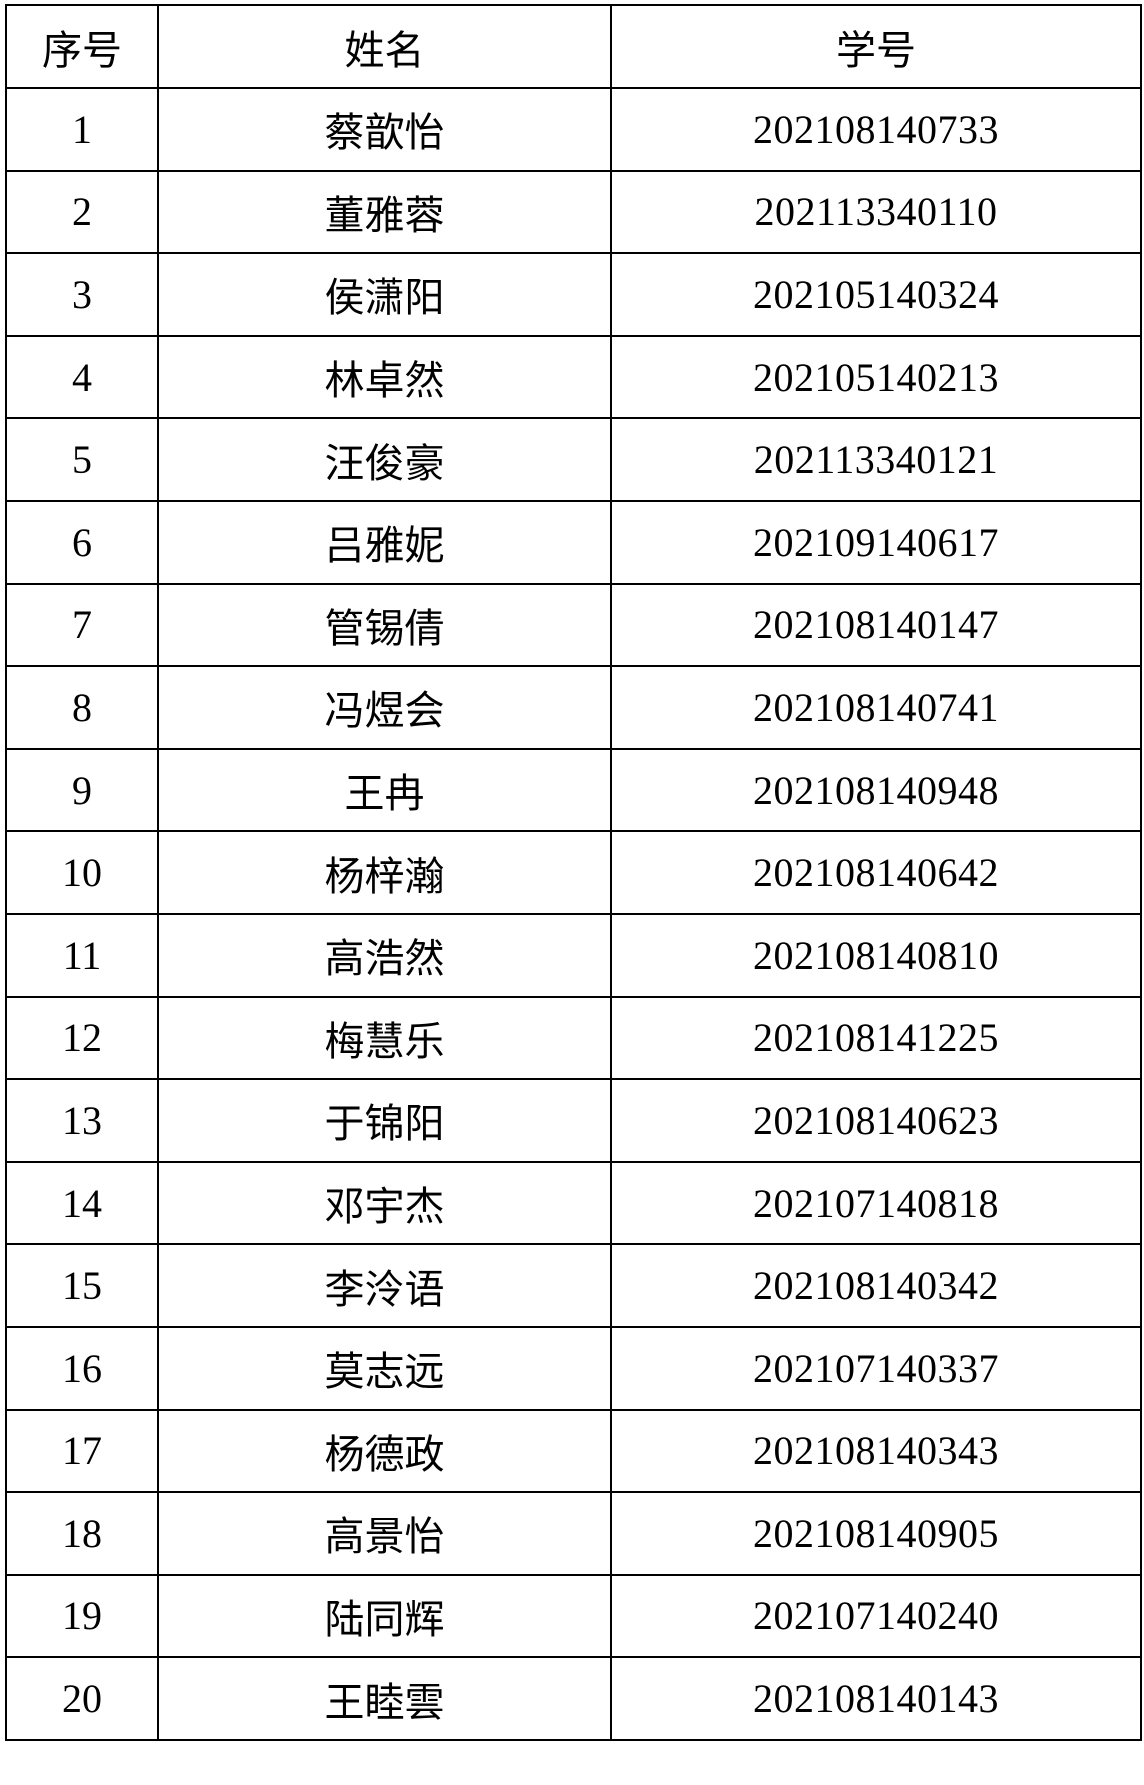  Describe the element at coordinates (384, 129) in the screenshot. I see `student-name: 蔡歆怡` at that location.